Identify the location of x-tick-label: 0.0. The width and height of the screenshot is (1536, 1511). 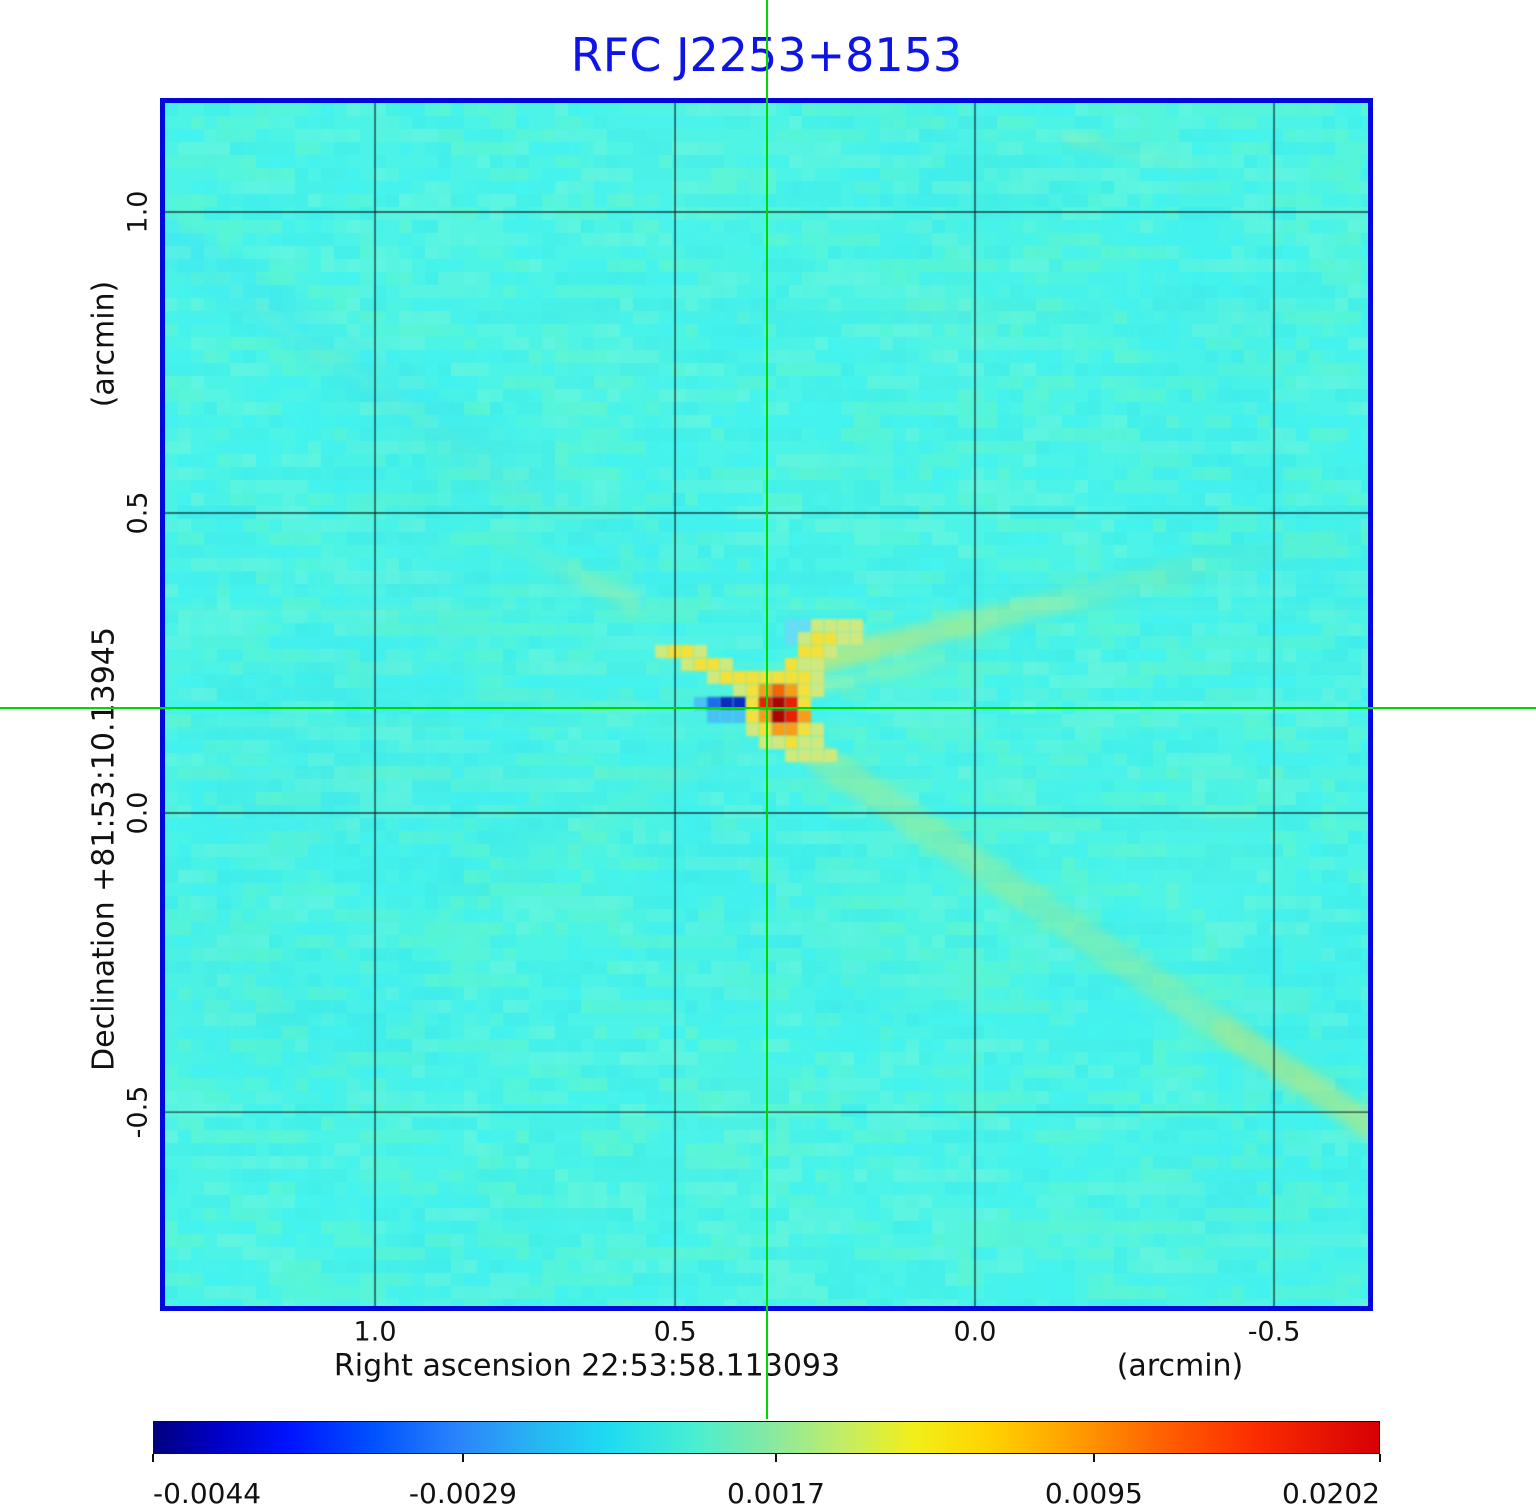
(975, 1332).